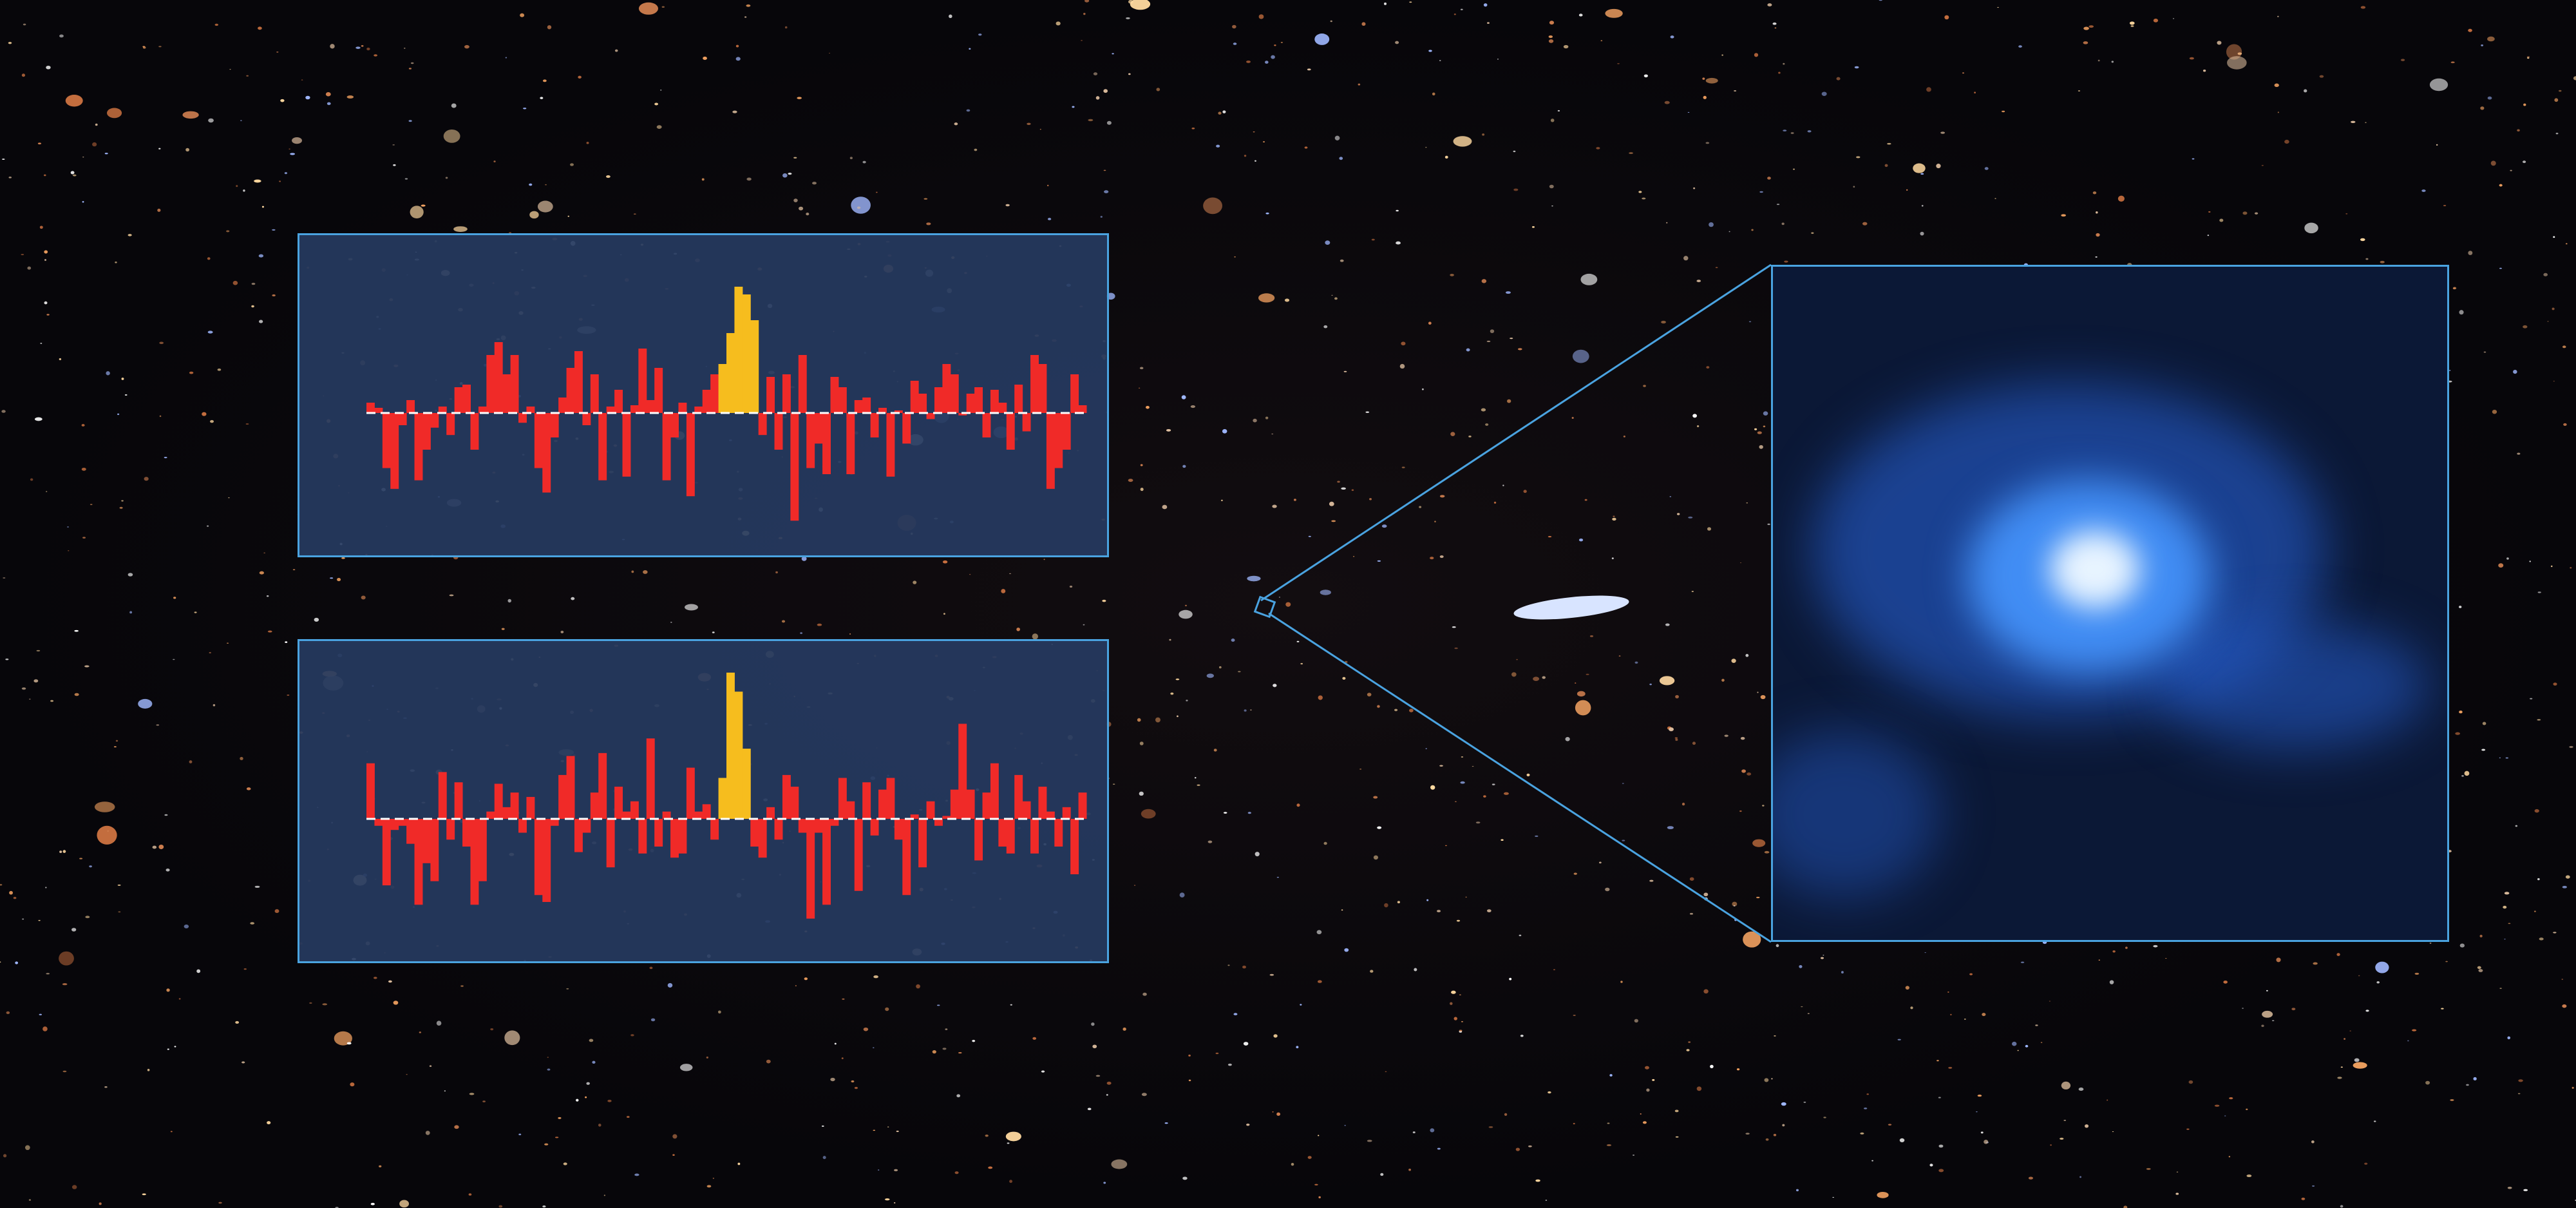  I want to click on spectrum-chart-top, so click(726, 404).